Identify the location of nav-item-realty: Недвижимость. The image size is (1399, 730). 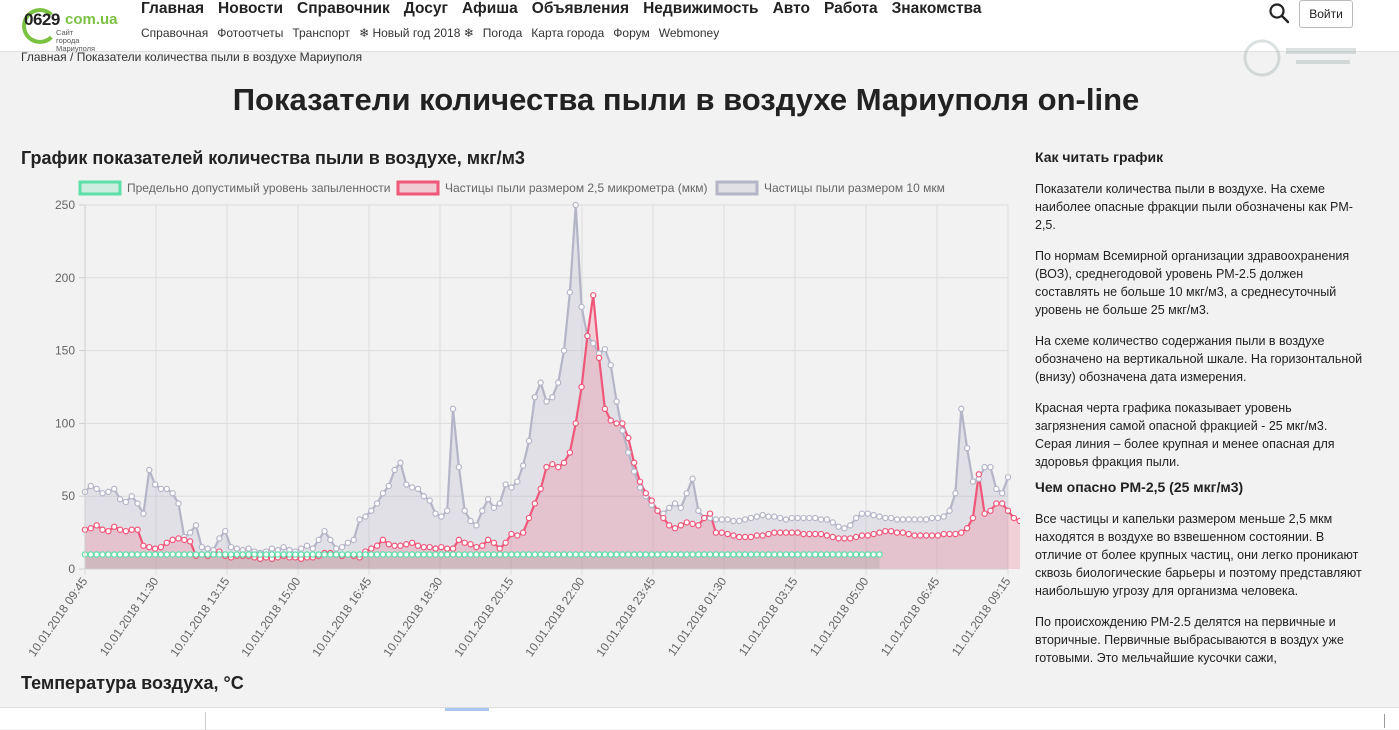
(701, 8).